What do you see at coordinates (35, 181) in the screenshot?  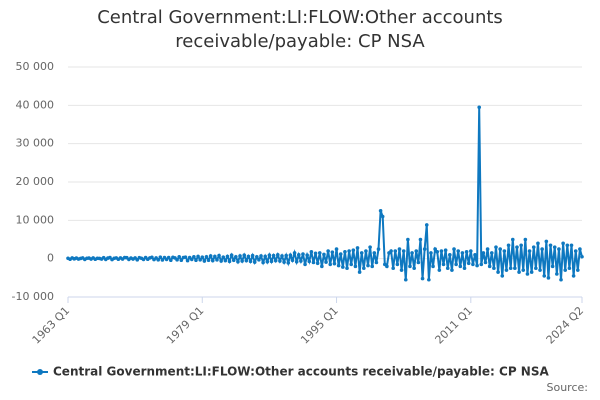 I see `y-tick-label: 20 000` at bounding box center [35, 181].